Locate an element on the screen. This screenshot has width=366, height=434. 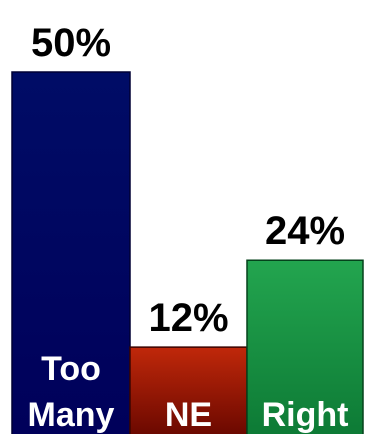
category-label-1-0: NE is located at coordinates (188, 415).